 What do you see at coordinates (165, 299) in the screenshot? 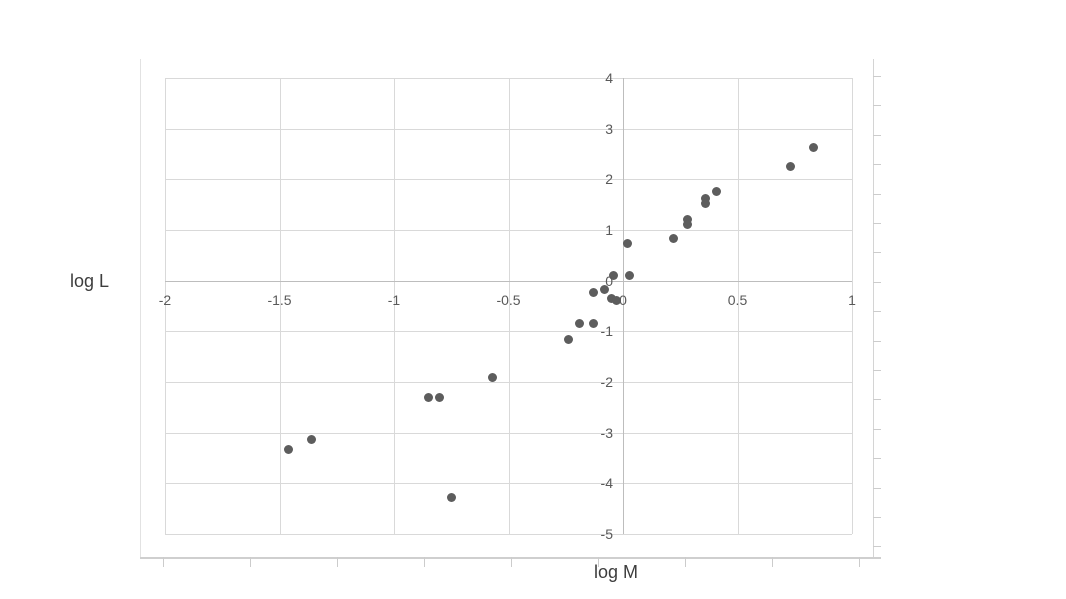
I see `x-tick-label: -2` at bounding box center [165, 299].